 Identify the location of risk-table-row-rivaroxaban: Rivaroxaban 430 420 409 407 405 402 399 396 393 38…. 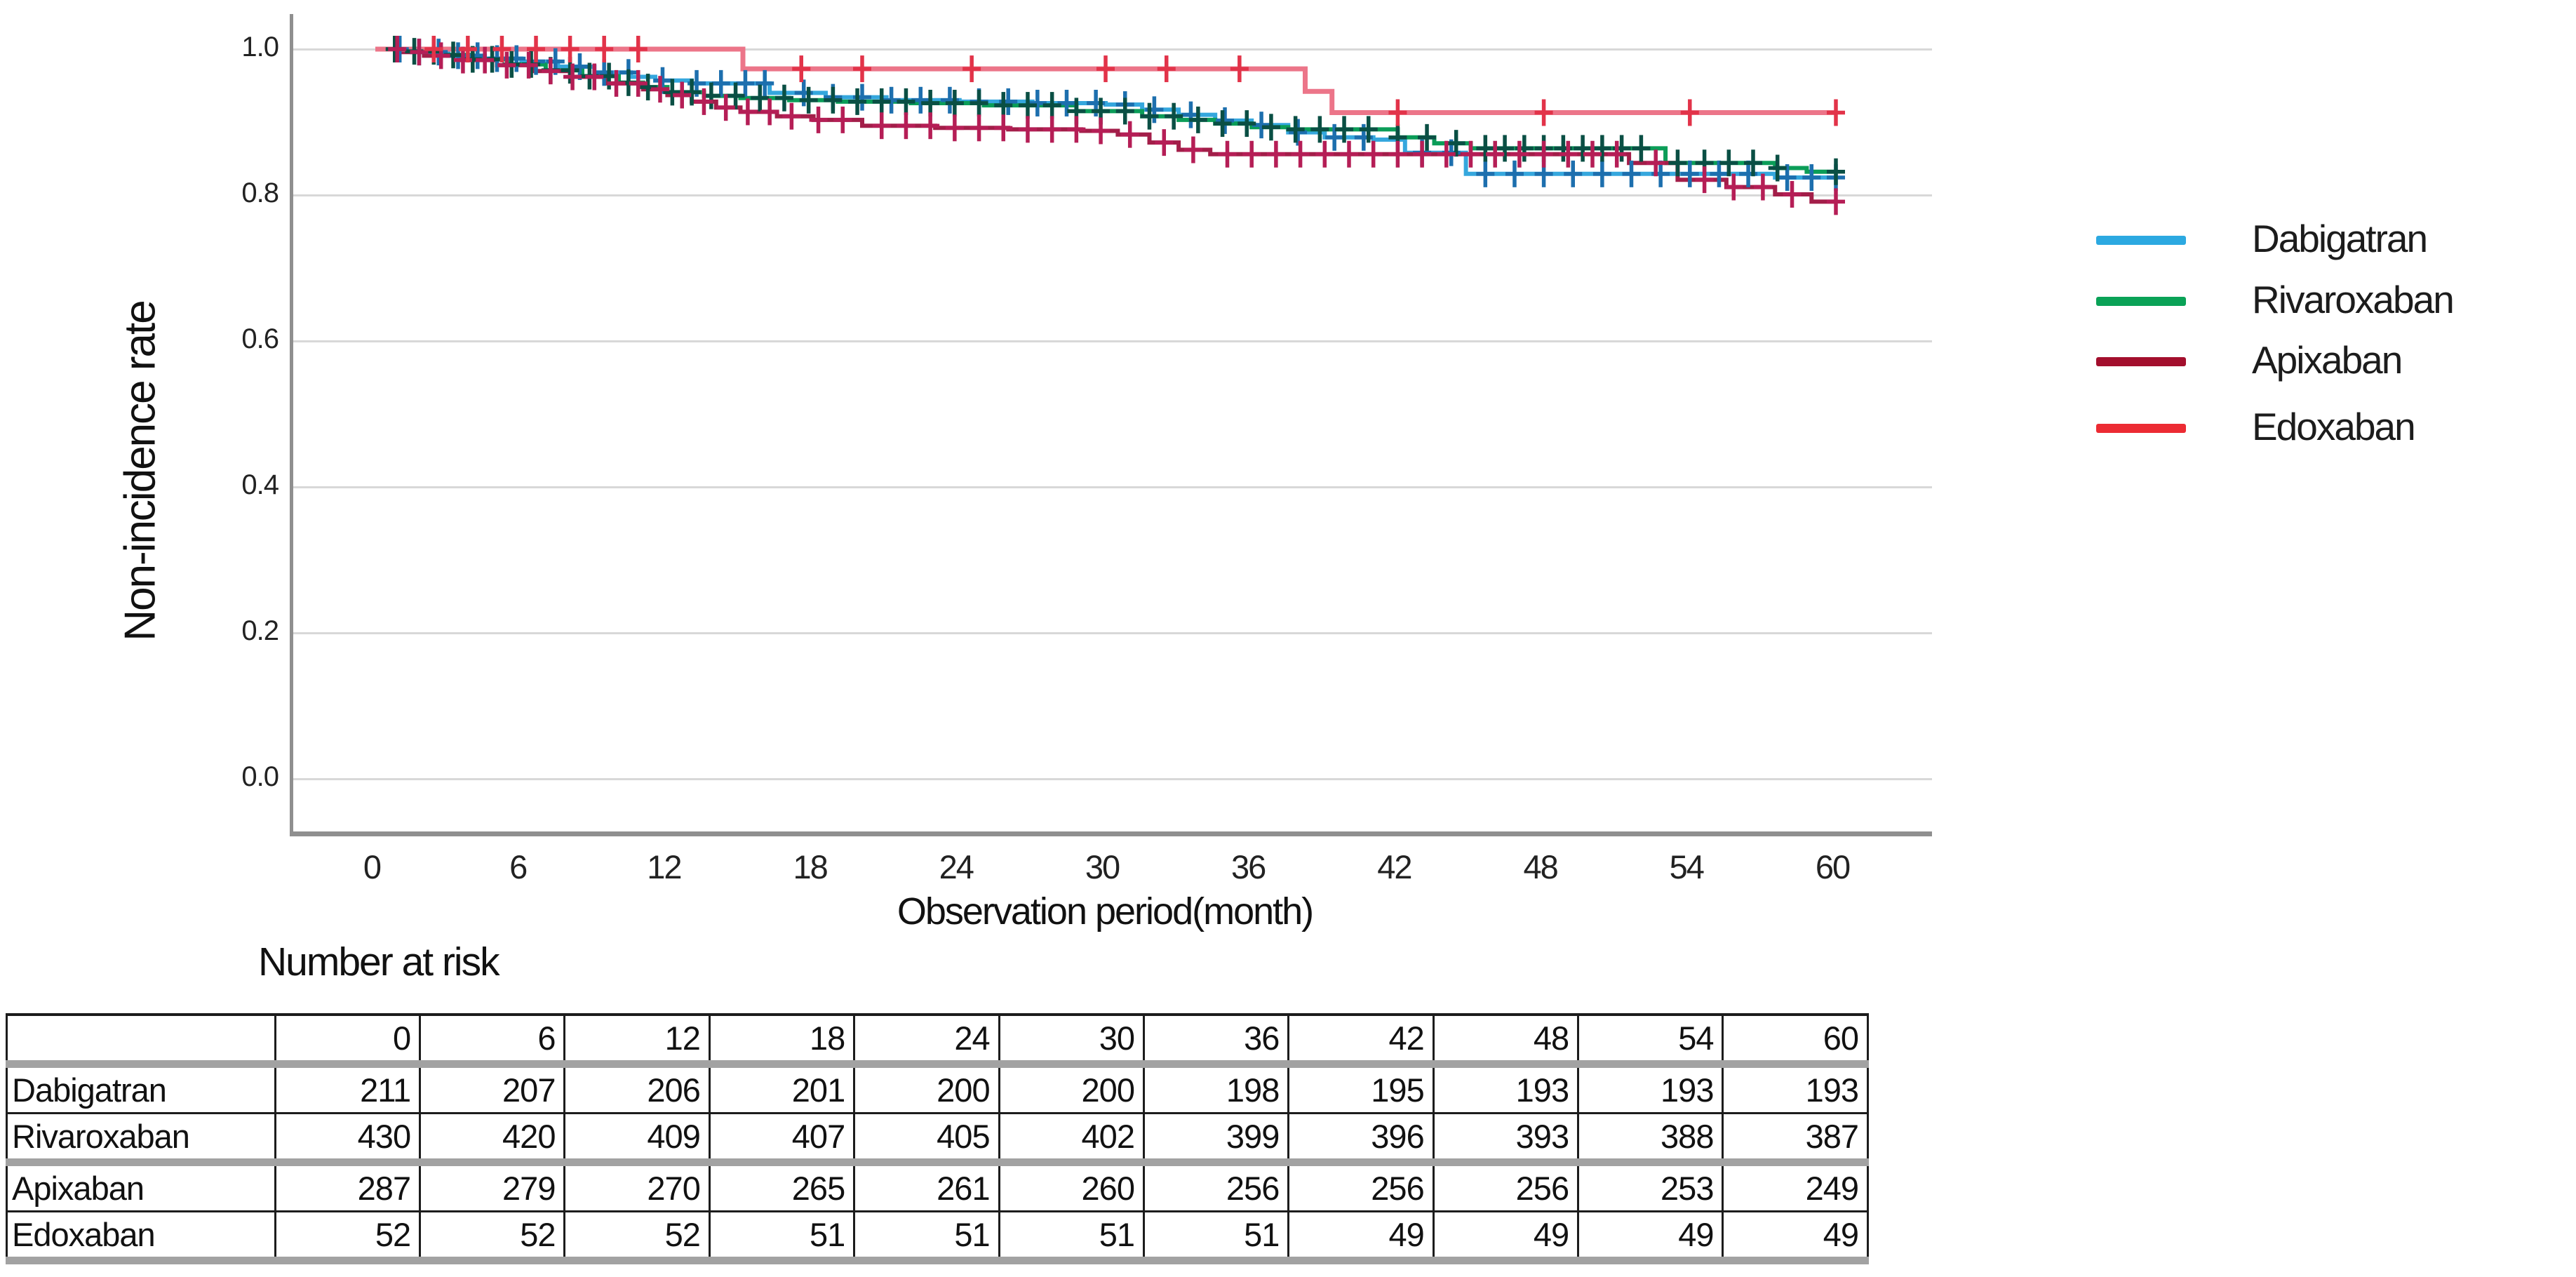
(937, 1139).